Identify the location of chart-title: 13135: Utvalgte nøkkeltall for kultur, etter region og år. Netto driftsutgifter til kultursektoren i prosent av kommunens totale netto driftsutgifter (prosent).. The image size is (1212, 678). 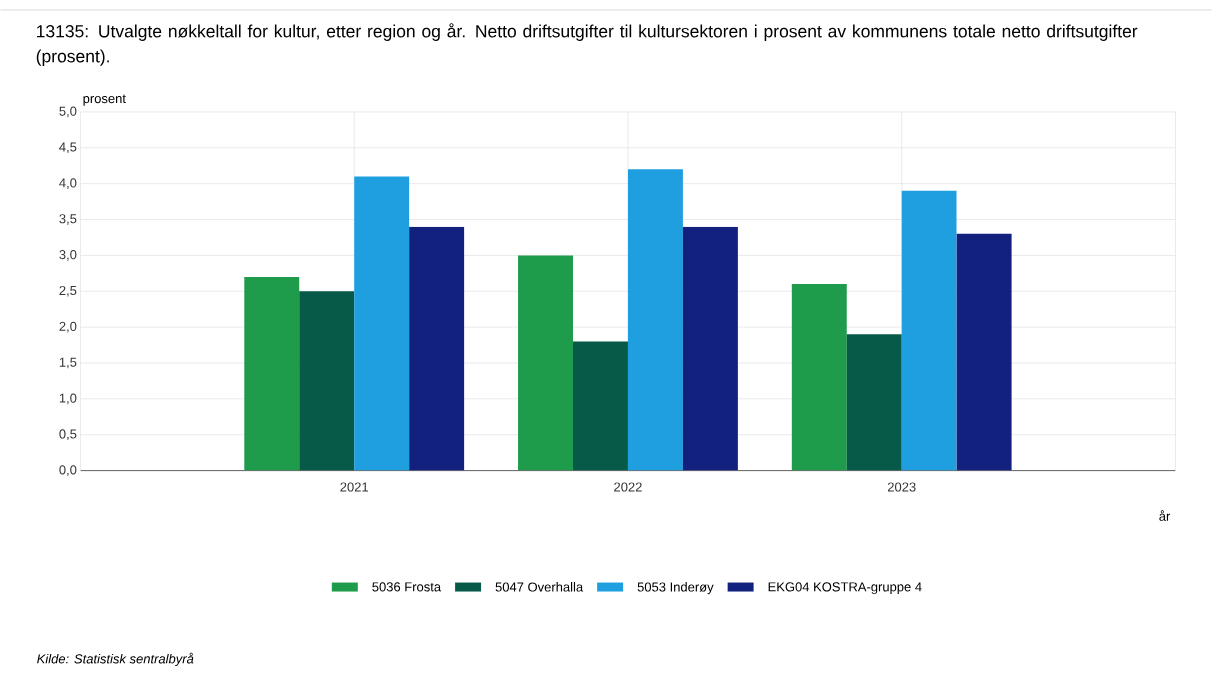
(587, 44).